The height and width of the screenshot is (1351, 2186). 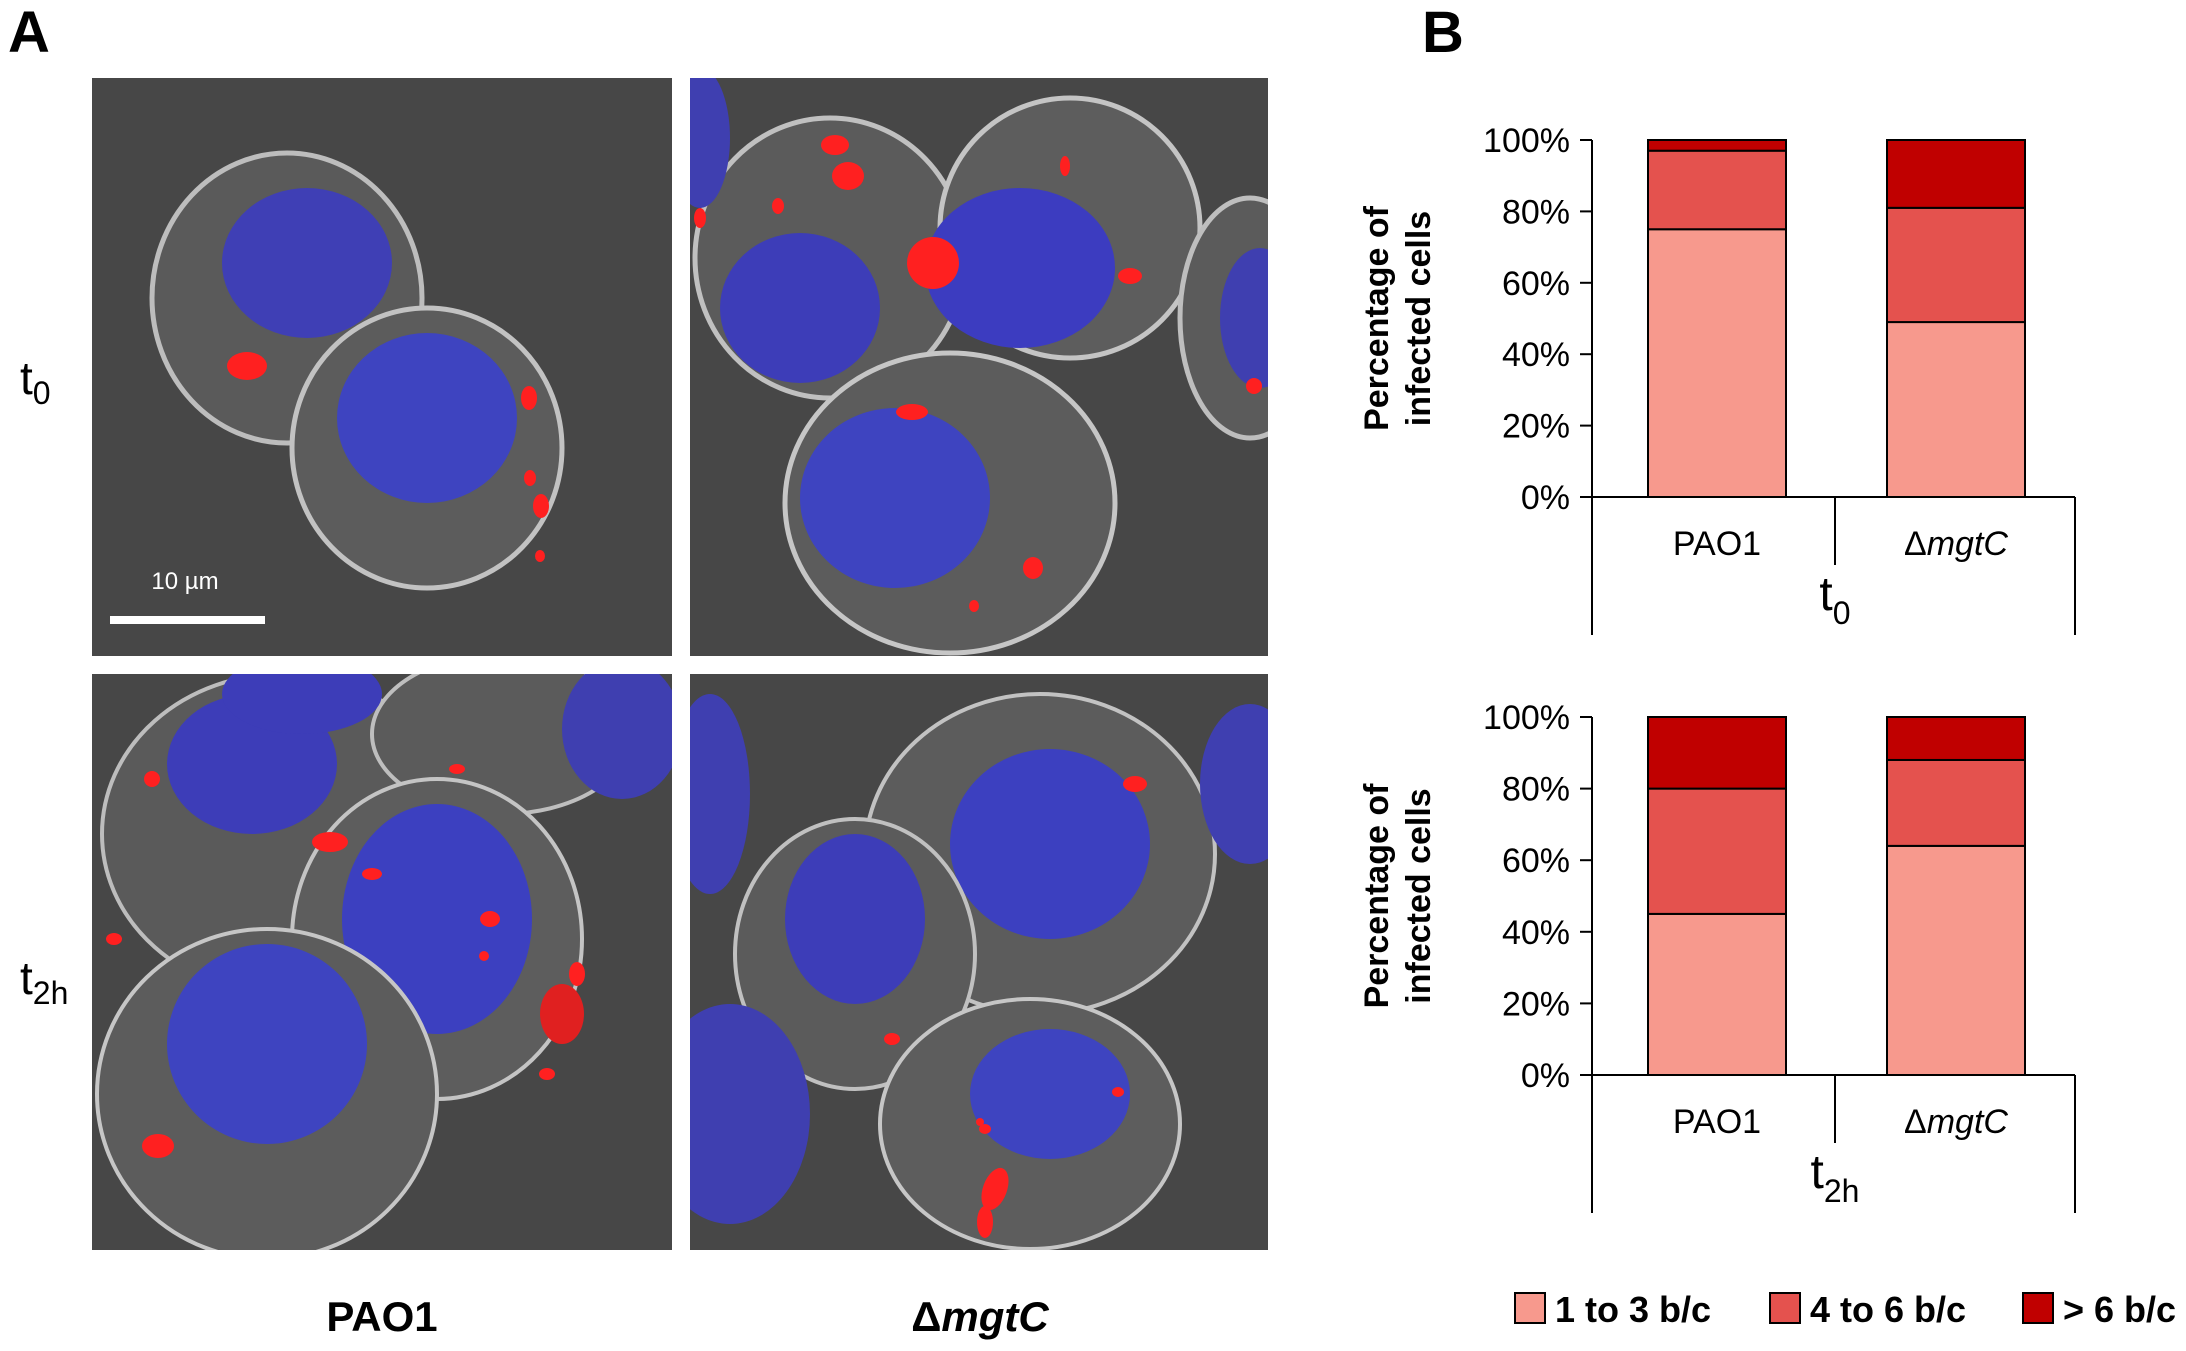 What do you see at coordinates (41, 393) in the screenshot?
I see `row-label-t0-sub: 0` at bounding box center [41, 393].